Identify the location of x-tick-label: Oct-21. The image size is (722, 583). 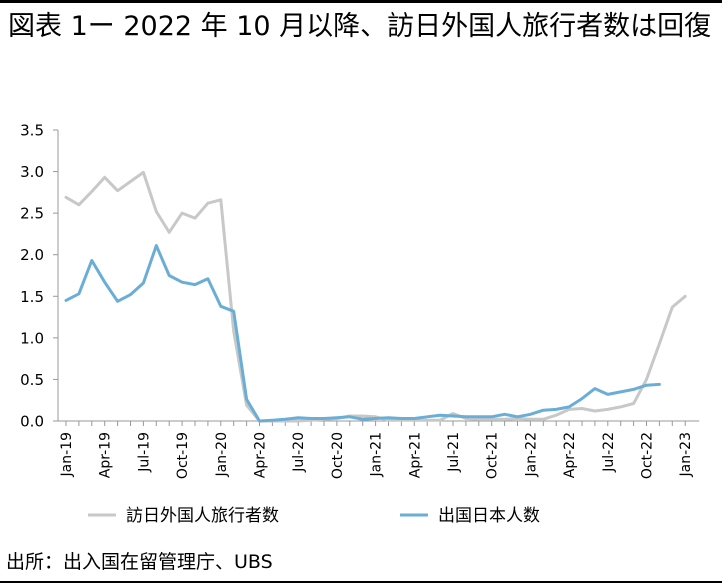
(493, 455).